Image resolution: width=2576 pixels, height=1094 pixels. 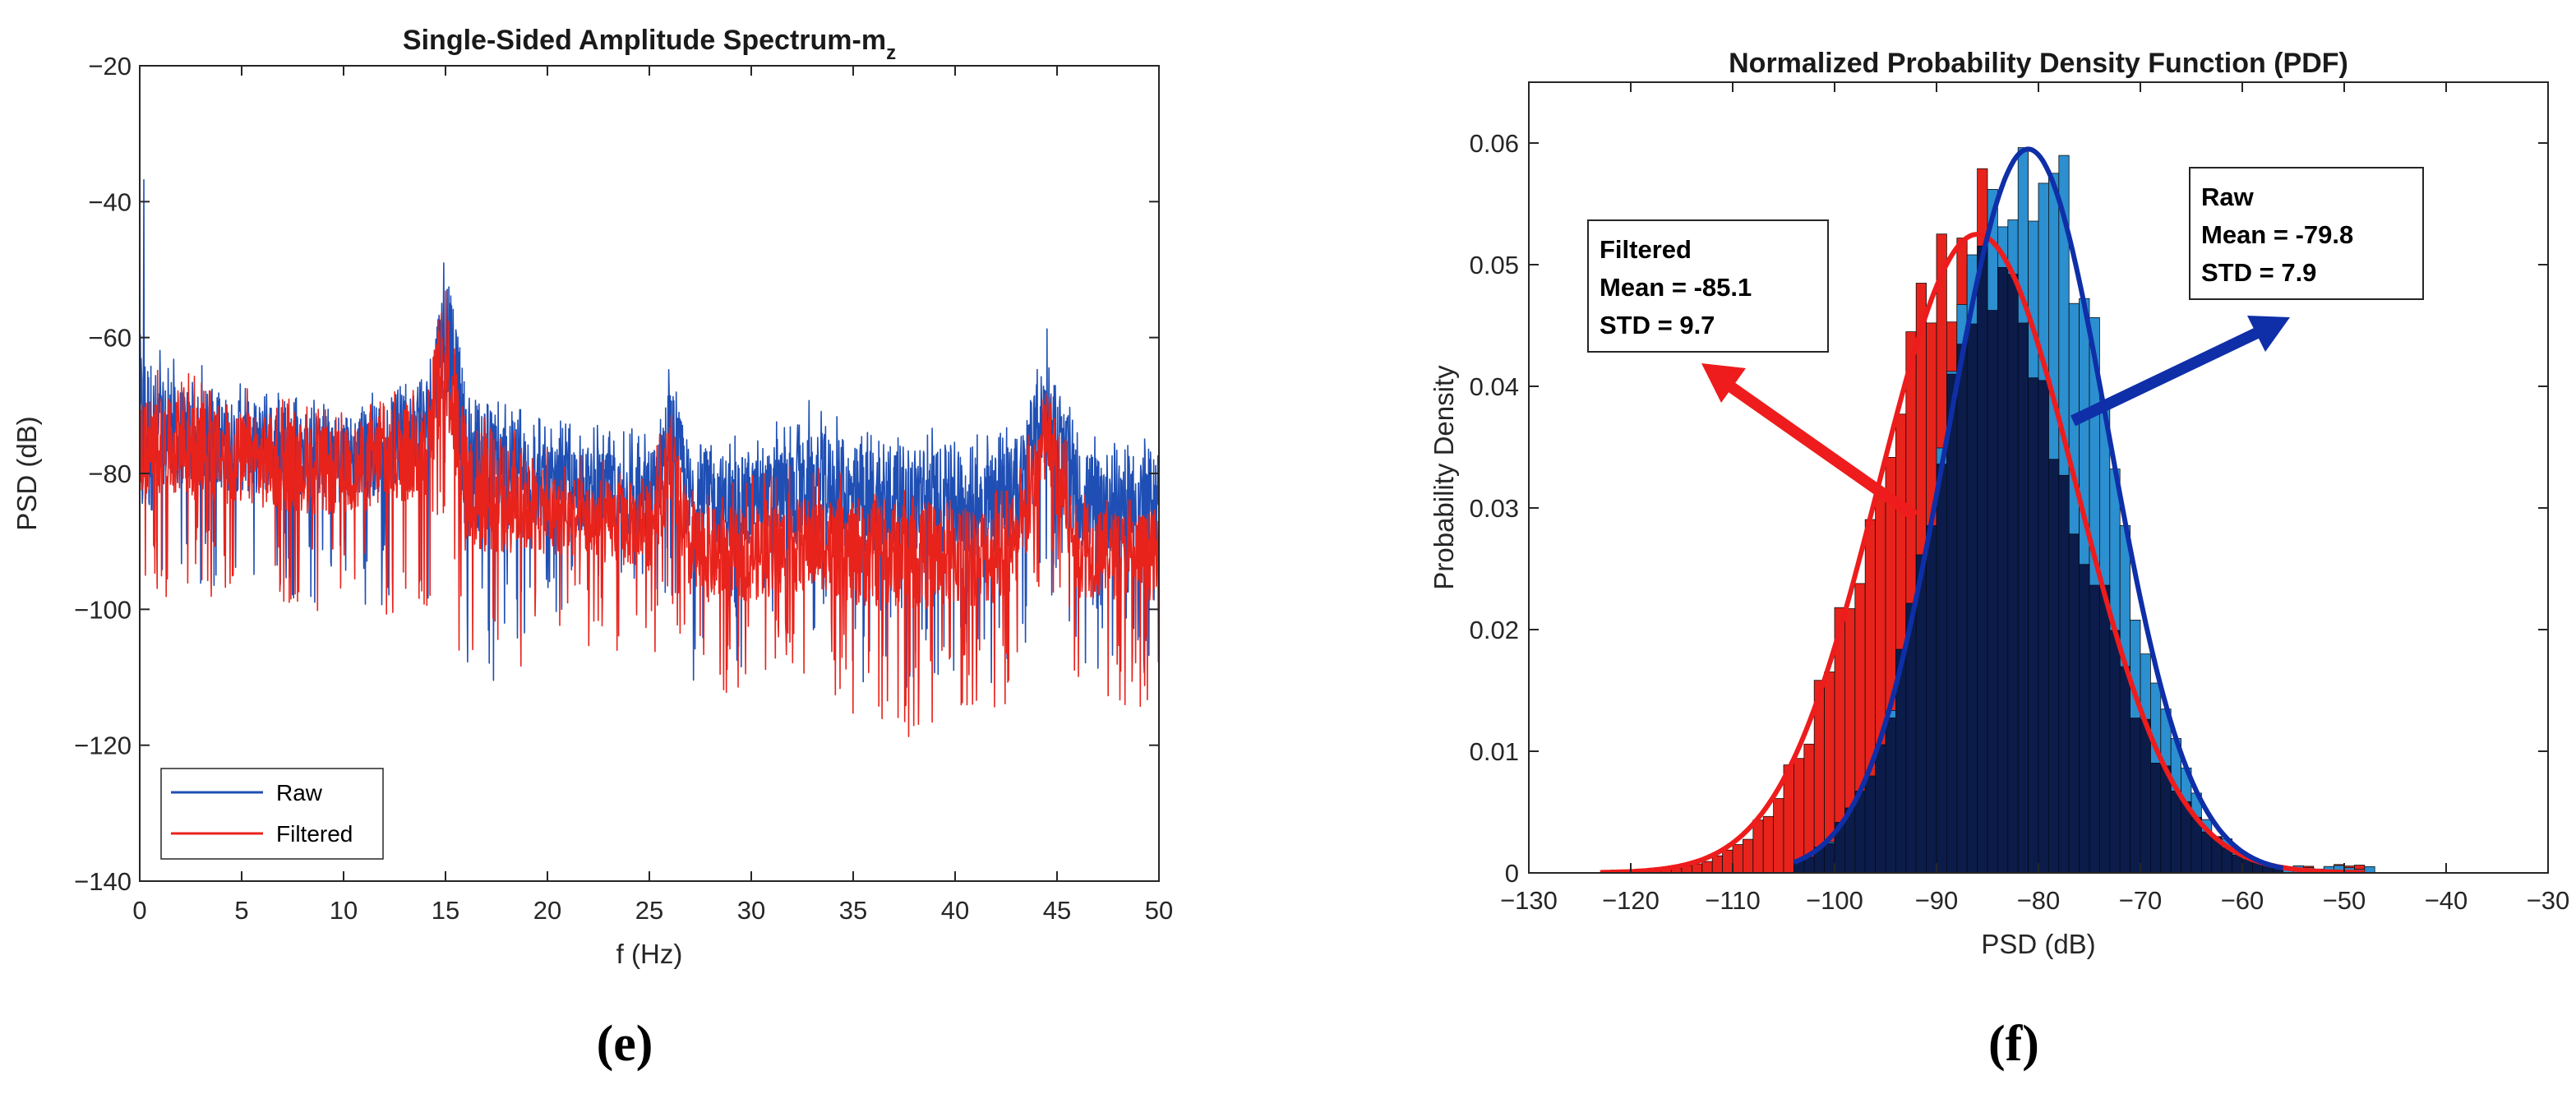 What do you see at coordinates (649, 954) in the screenshot?
I see `spectrum-x-axis-label: f (Hz)` at bounding box center [649, 954].